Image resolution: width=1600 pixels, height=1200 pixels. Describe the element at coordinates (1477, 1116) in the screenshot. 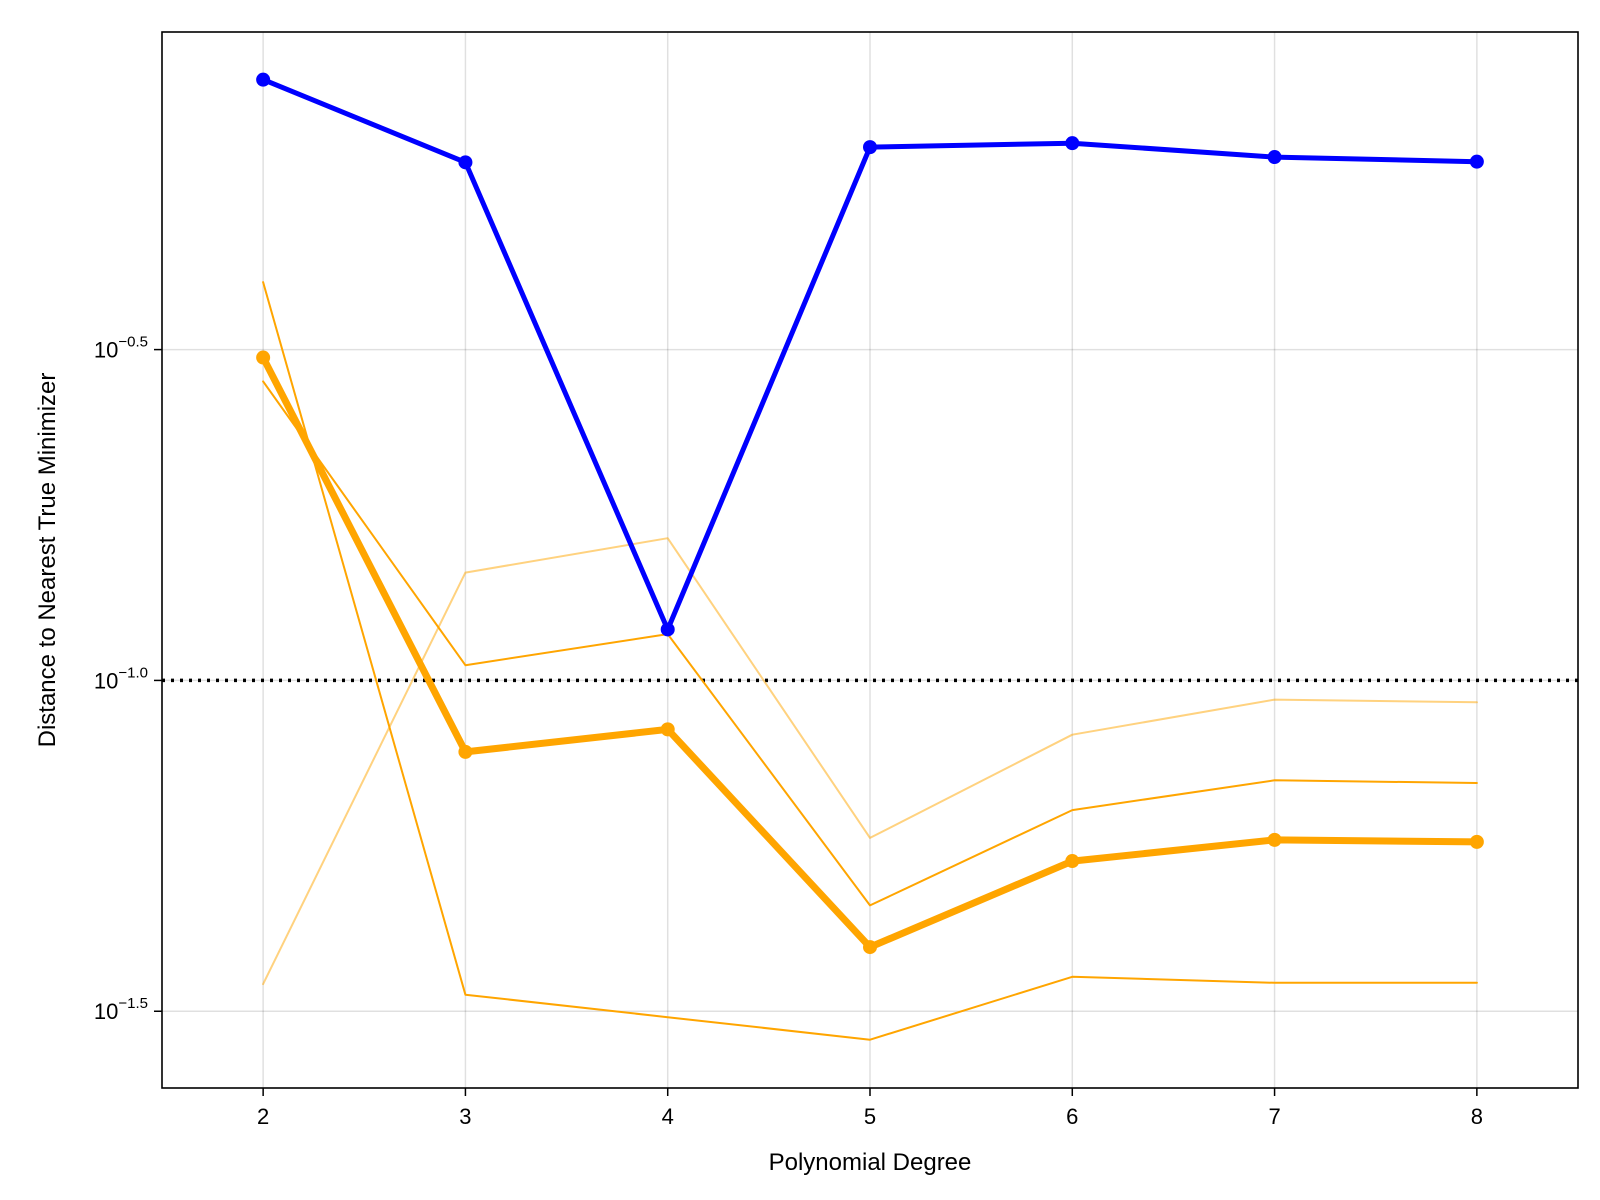

I see `x-tick-label: 8` at that location.